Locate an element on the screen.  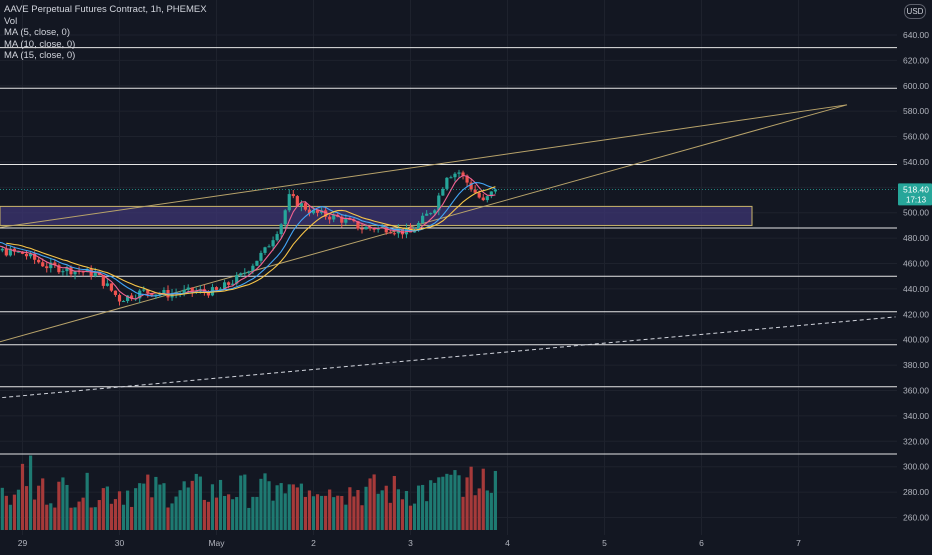
last-price-label-bg is located at coordinates (915, 194).